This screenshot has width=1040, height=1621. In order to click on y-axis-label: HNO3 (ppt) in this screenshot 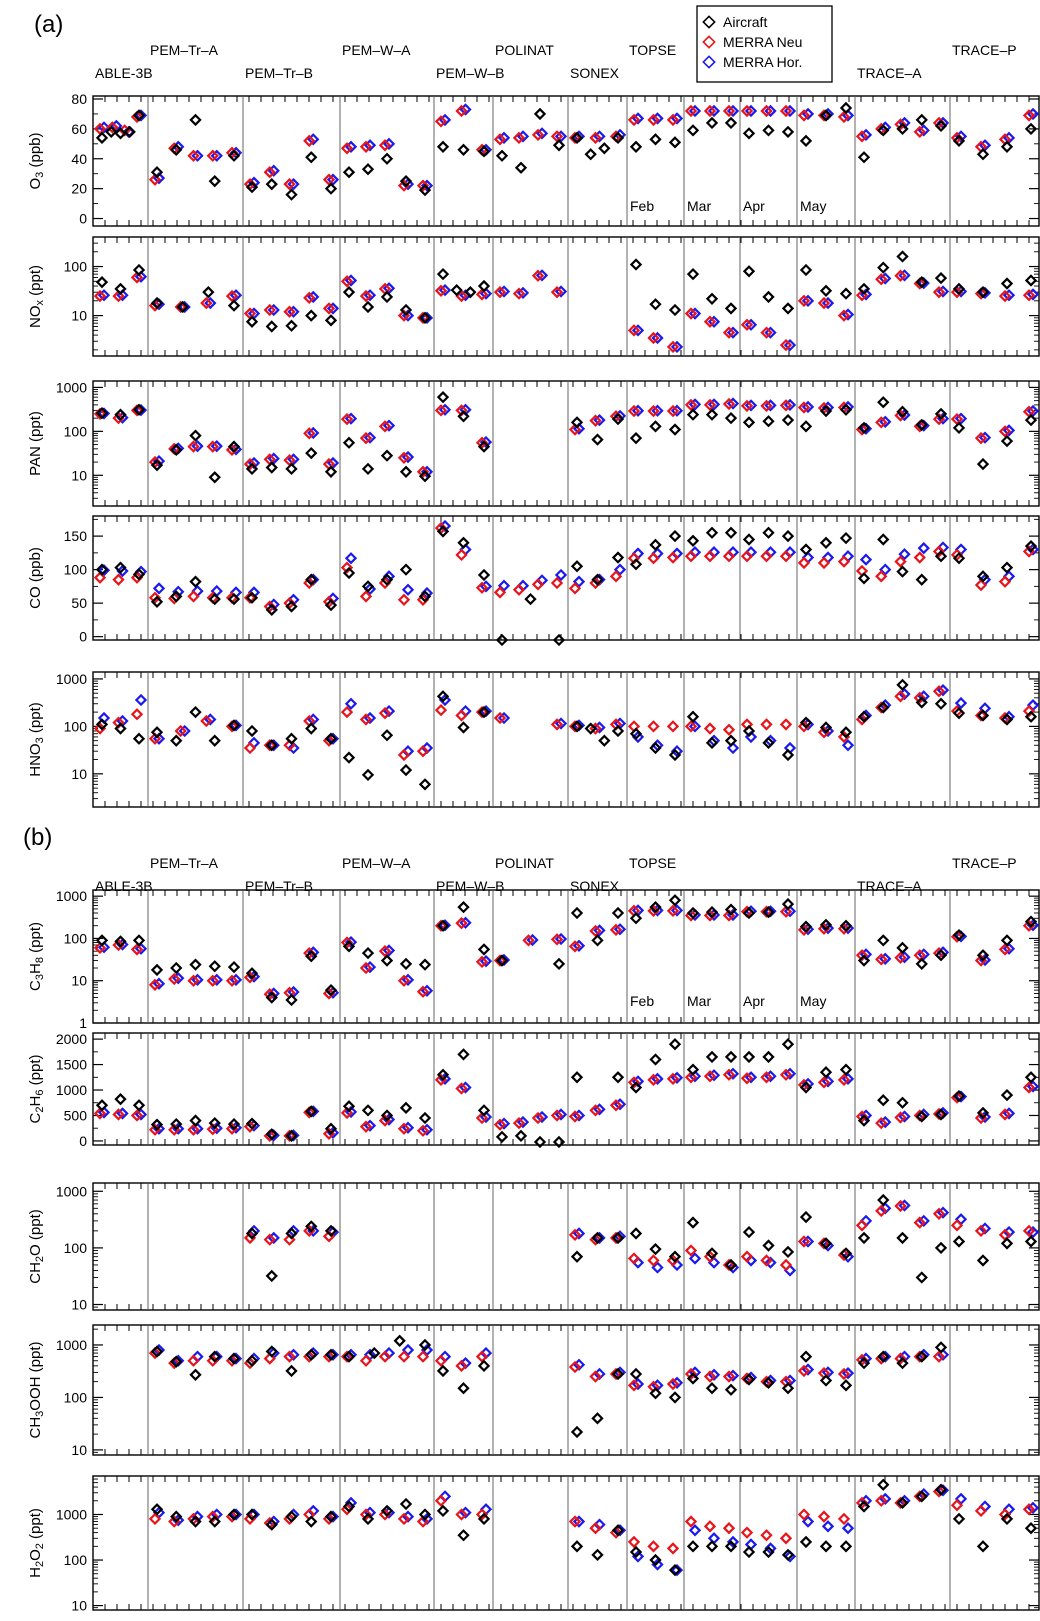, I will do `click(36, 739)`.